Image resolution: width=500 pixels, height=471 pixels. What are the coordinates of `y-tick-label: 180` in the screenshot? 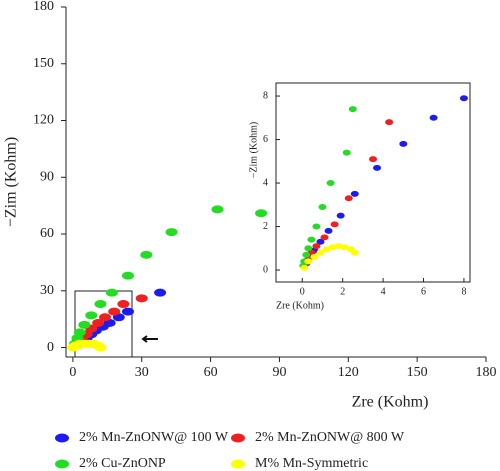 It's located at (43, 7).